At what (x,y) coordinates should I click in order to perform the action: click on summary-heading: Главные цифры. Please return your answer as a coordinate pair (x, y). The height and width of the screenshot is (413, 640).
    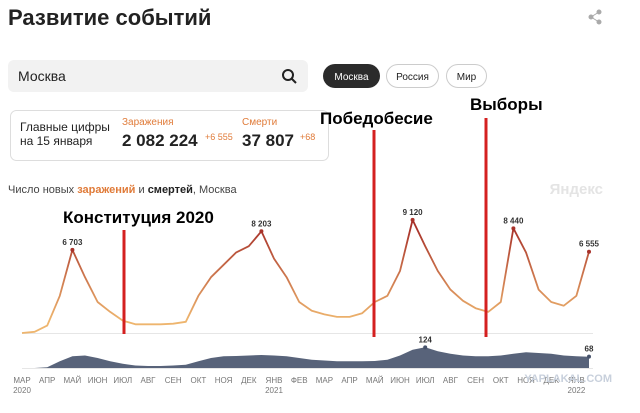
    Looking at the image, I should click on (65, 127).